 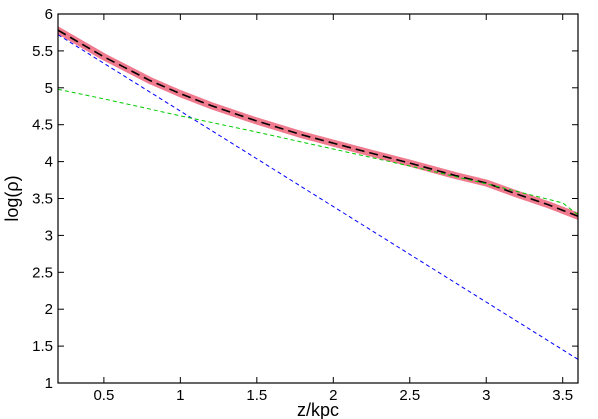 What do you see at coordinates (103, 395) in the screenshot?
I see `x-tick-label: 0.5` at bounding box center [103, 395].